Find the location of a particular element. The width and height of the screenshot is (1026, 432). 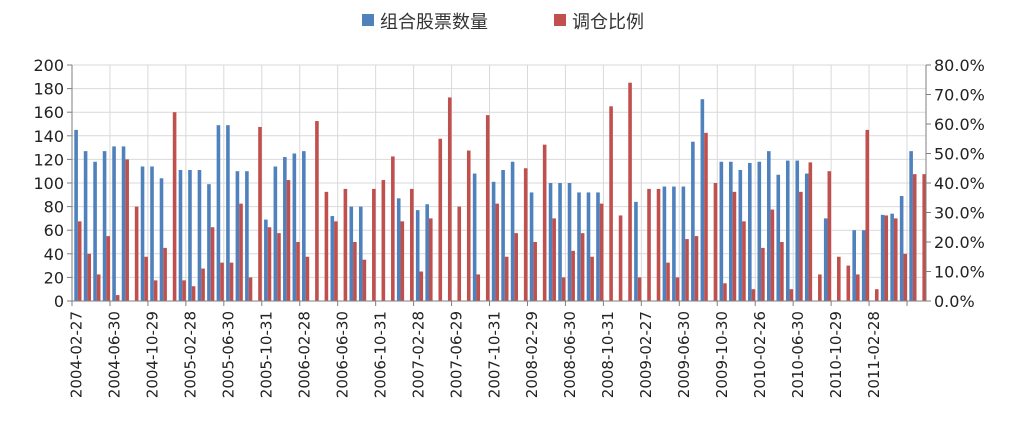

x-tick-label: 2005-06-30 is located at coordinates (229, 354).